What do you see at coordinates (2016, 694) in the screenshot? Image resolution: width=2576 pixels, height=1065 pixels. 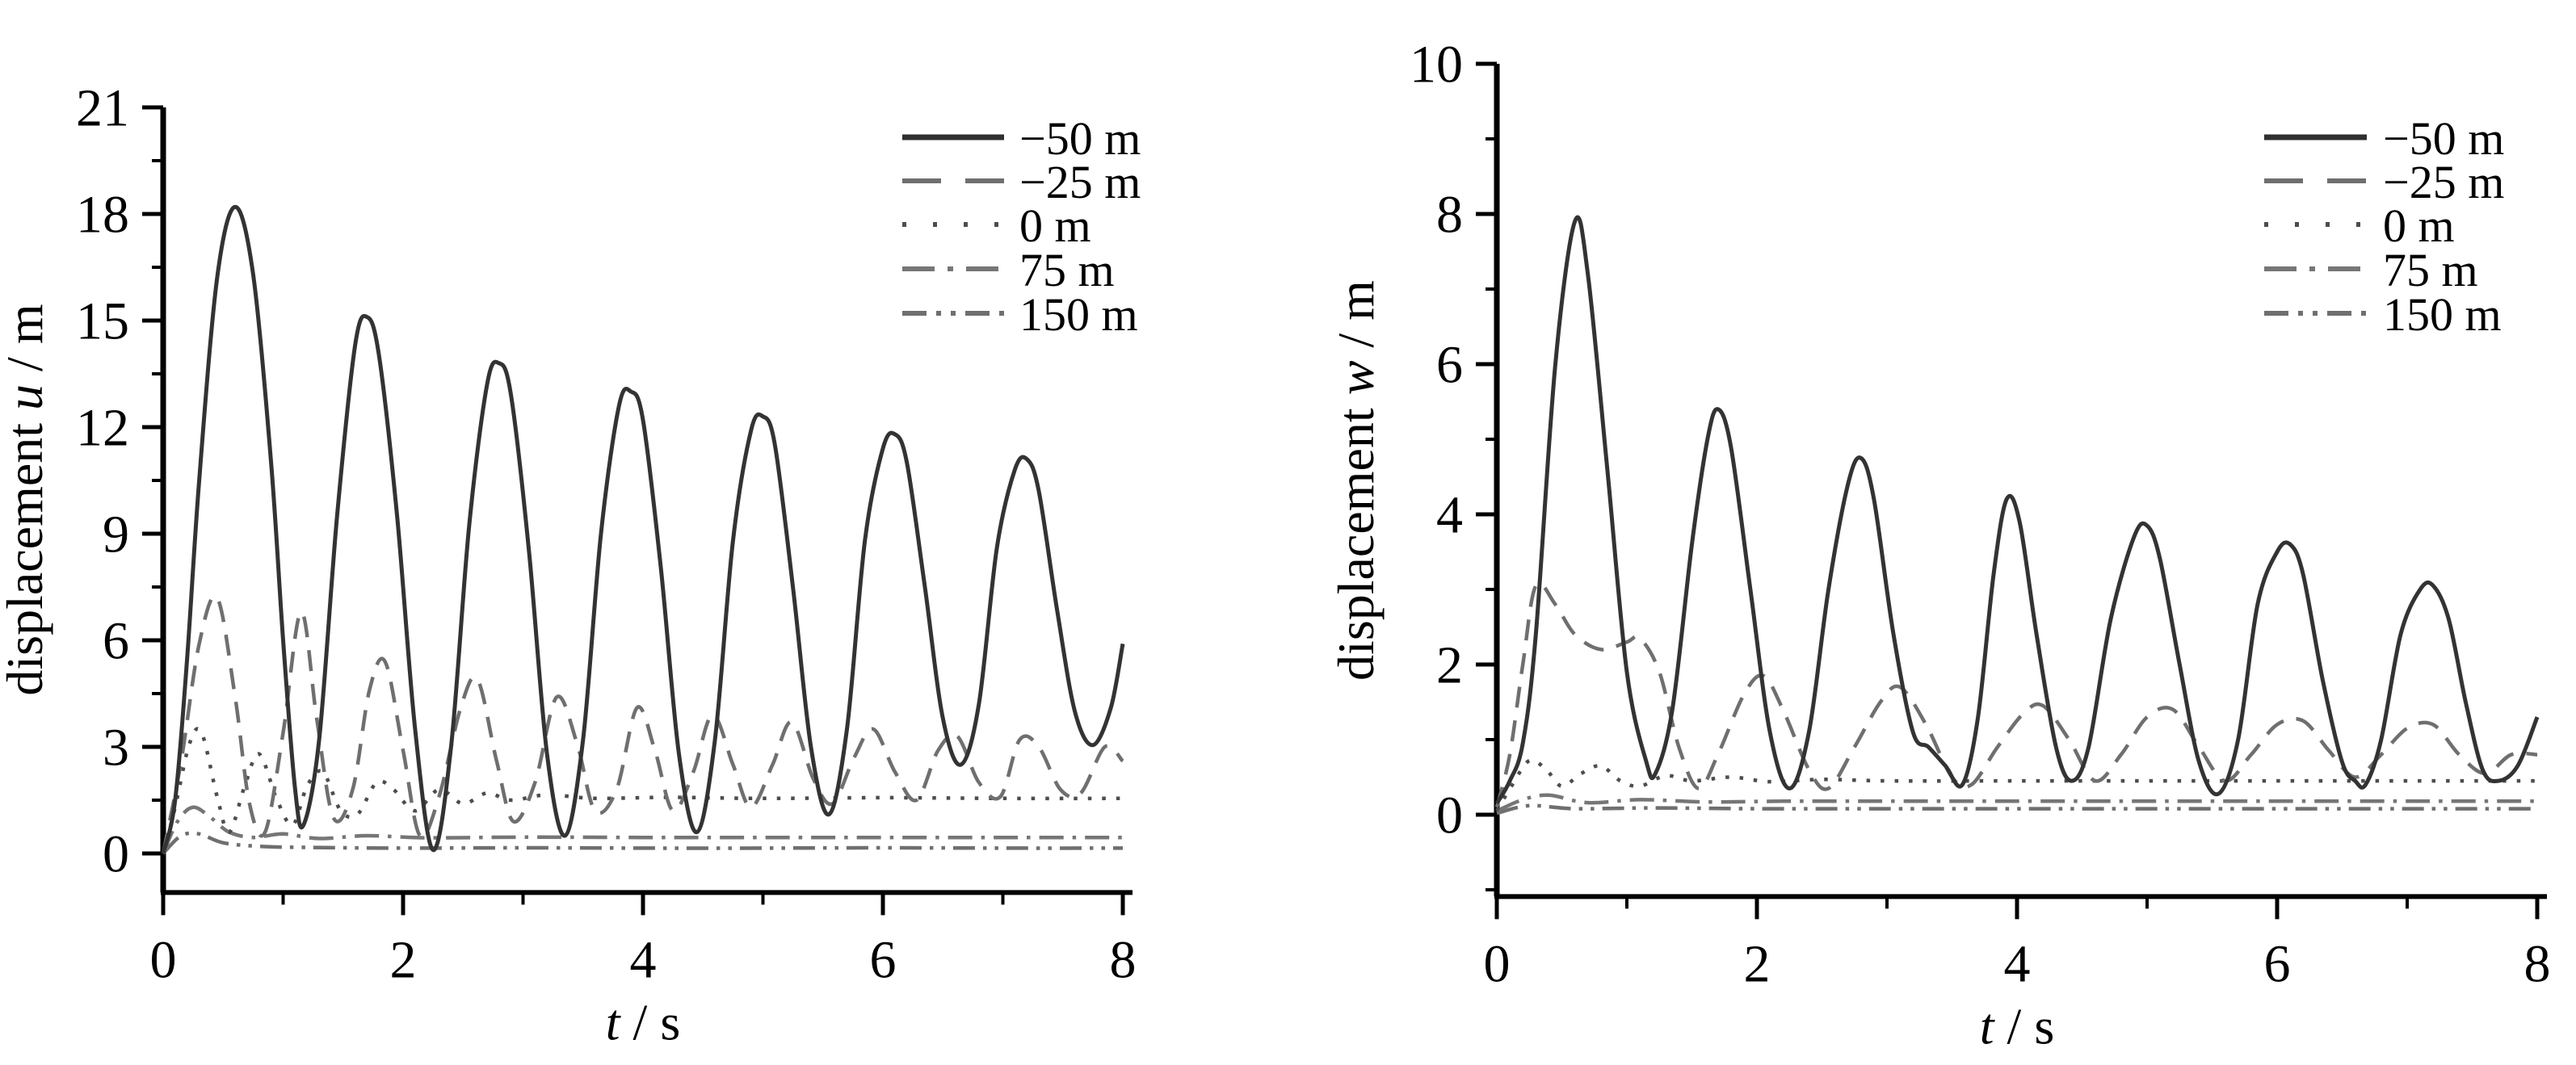 I see `series-neg25m-line` at bounding box center [2016, 694].